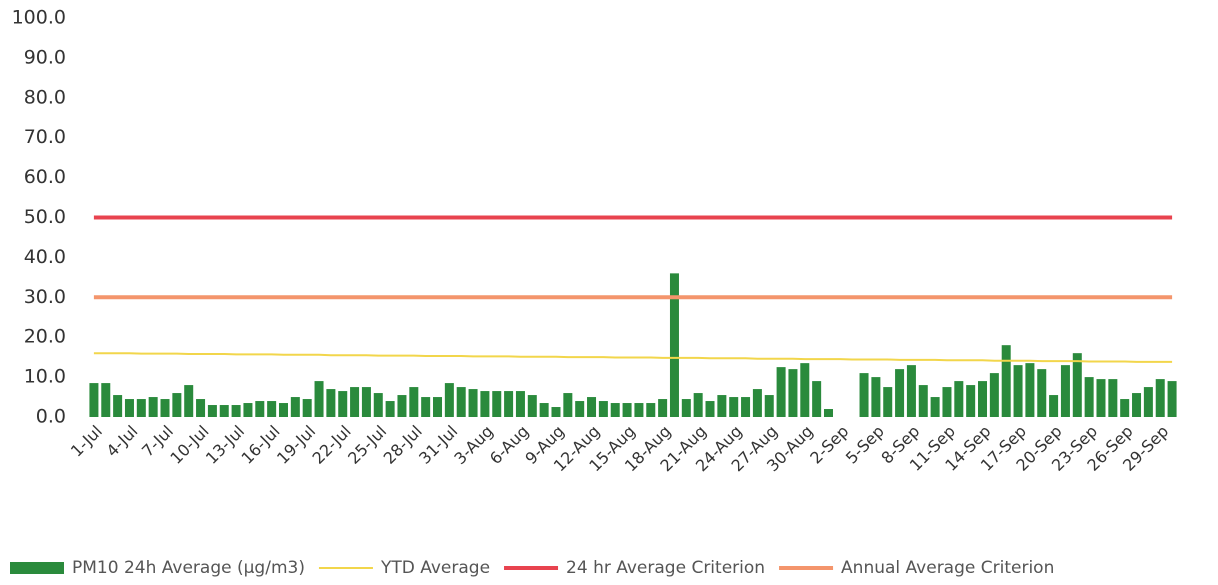 This screenshot has height=585, width=1218. What do you see at coordinates (86, 441) in the screenshot?
I see `x-tick-label: 1-Jul` at bounding box center [86, 441].